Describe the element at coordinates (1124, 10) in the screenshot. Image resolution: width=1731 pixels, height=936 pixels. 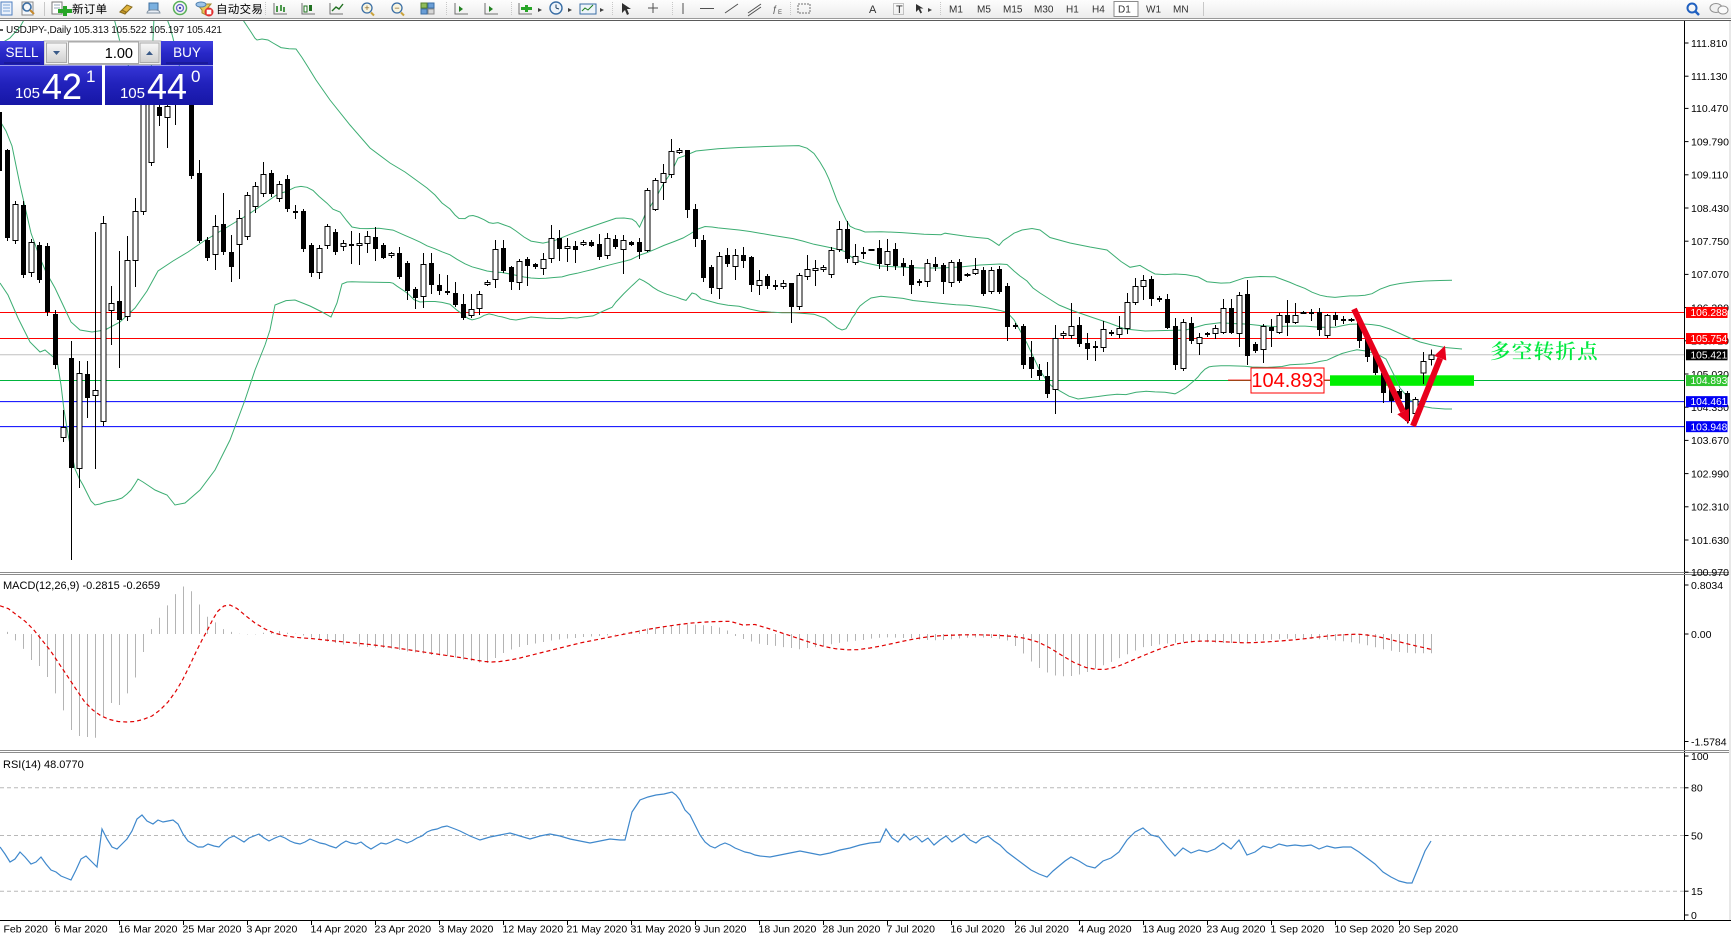
I see `svg-text: D1` at that location.